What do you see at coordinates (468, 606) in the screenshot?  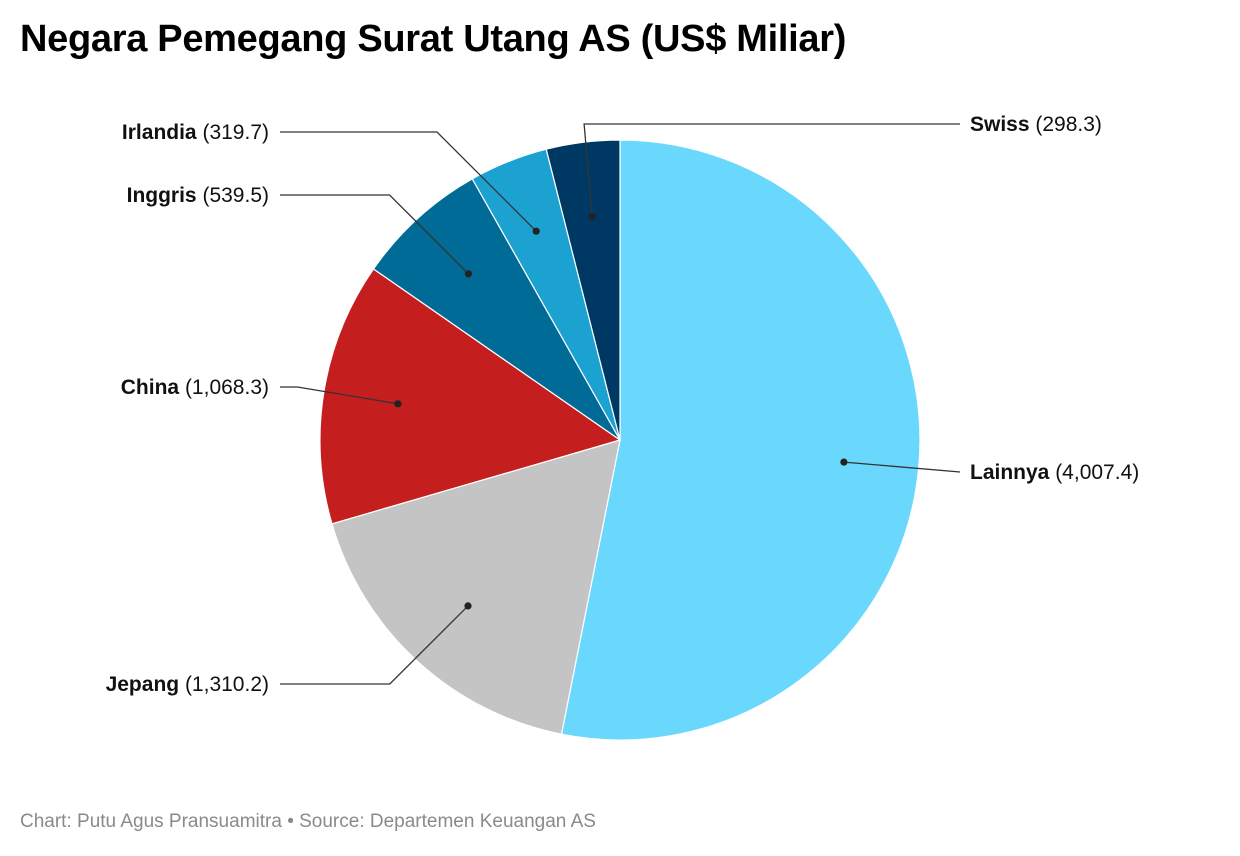 I see `leader-dot-jepang` at bounding box center [468, 606].